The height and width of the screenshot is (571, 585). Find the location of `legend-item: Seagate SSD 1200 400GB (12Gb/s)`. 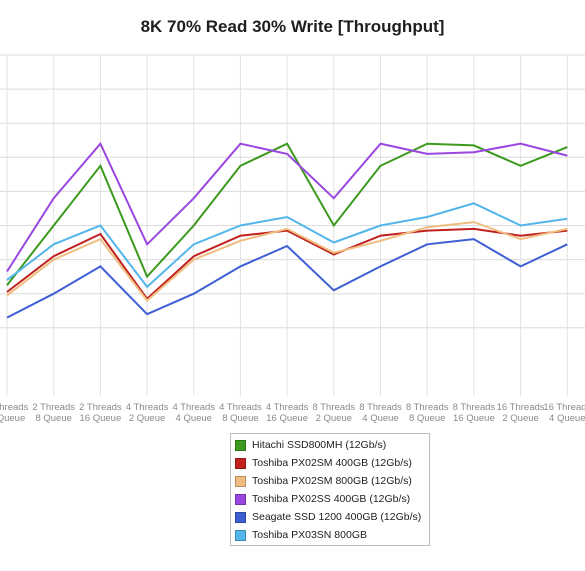

legend-item: Seagate SSD 1200 400GB (12Gb/s) is located at coordinates (332, 517).